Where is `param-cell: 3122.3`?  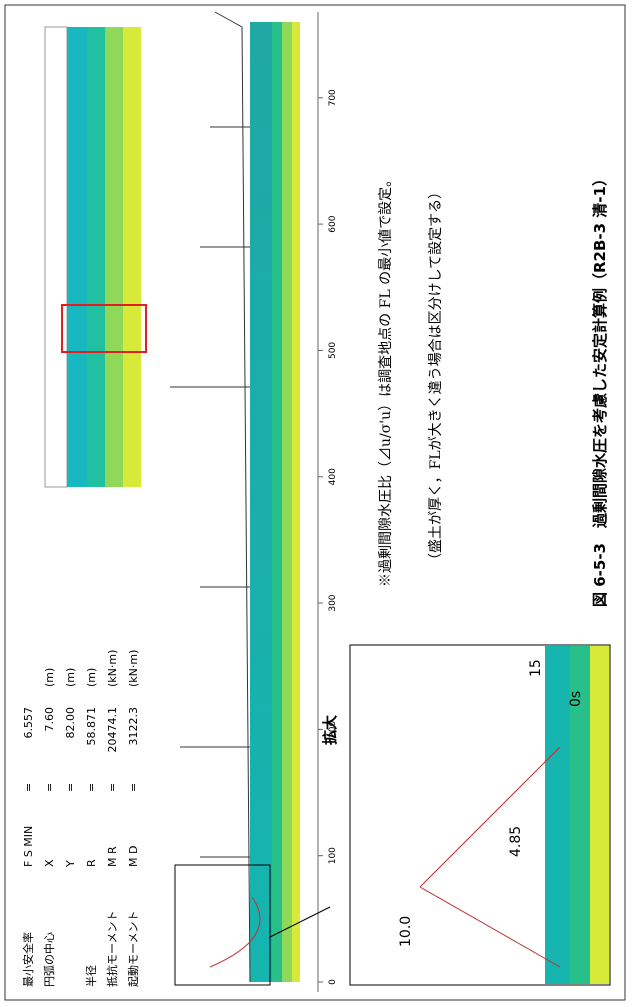
param-cell: 3122.3 is located at coordinates (133, 726).